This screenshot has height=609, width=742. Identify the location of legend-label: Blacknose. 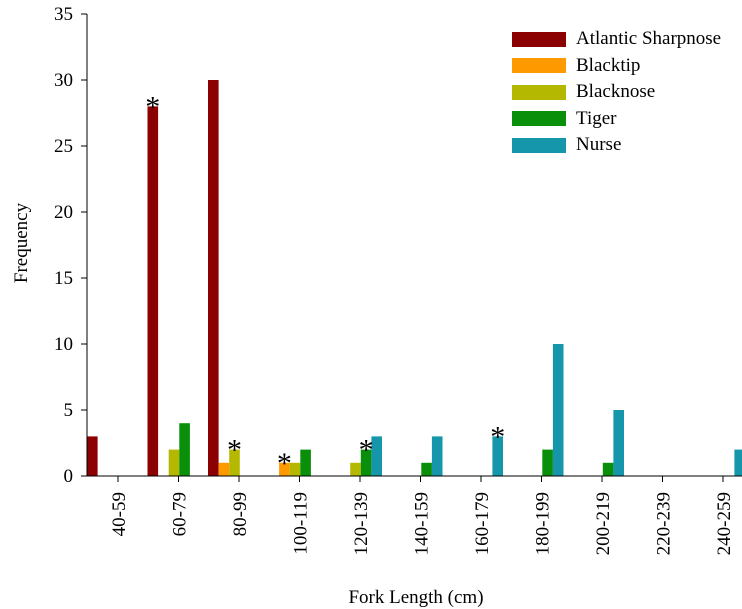
(616, 92).